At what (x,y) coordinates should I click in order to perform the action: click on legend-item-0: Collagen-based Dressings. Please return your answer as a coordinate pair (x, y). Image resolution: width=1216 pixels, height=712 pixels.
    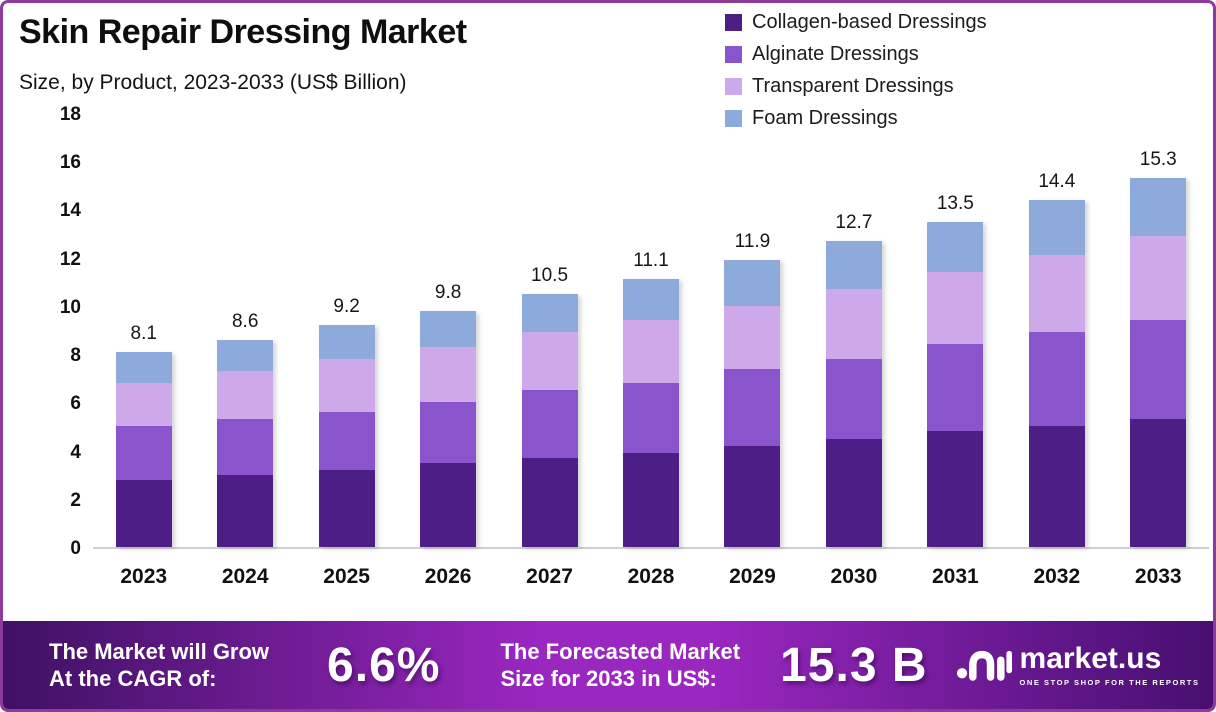
    Looking at the image, I should click on (856, 22).